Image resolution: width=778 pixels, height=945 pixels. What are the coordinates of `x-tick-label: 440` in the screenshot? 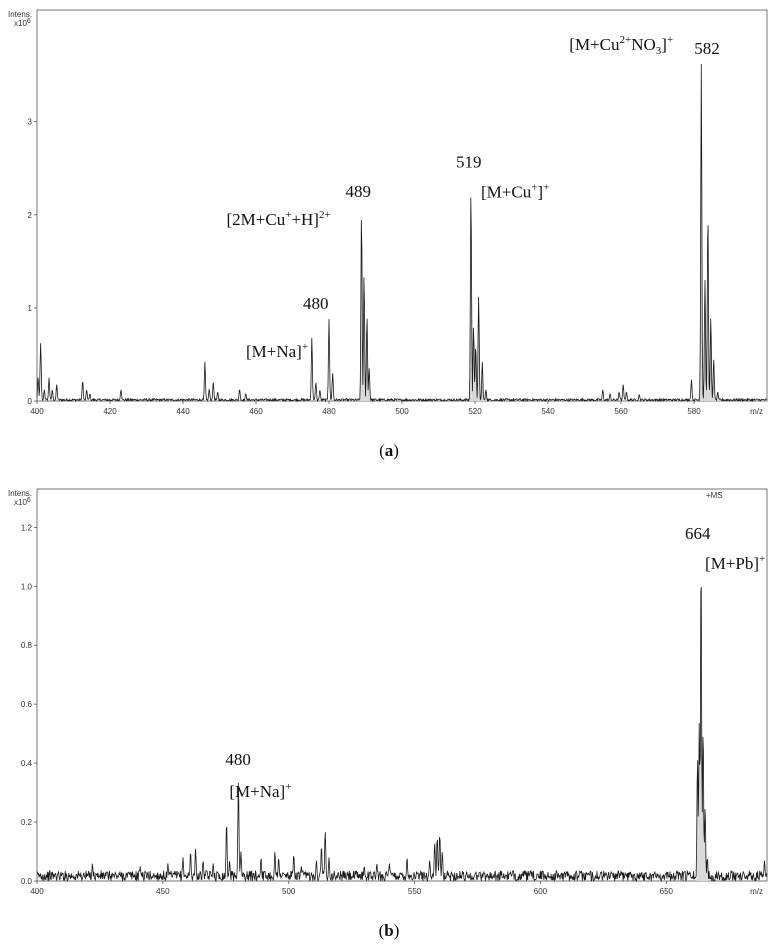 It's located at (183, 411).